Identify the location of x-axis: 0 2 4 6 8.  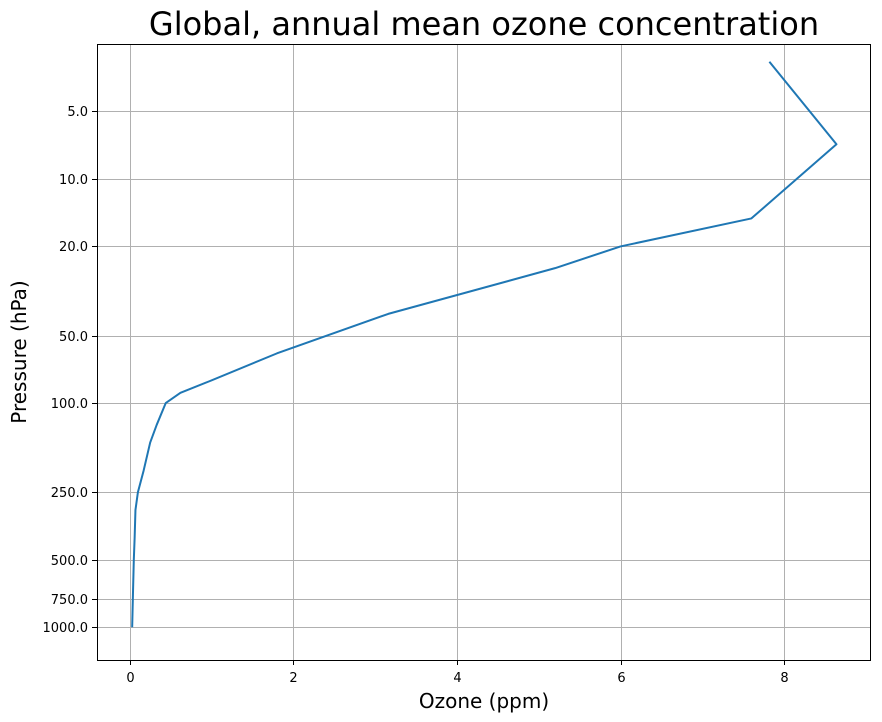
(457, 673).